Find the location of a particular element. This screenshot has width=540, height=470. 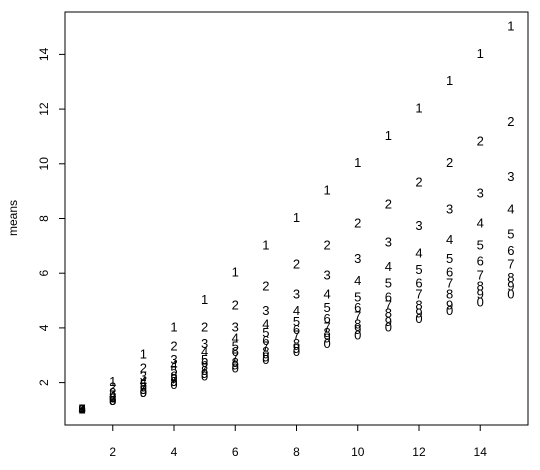

y-tick-label: 6 is located at coordinates (44, 273).